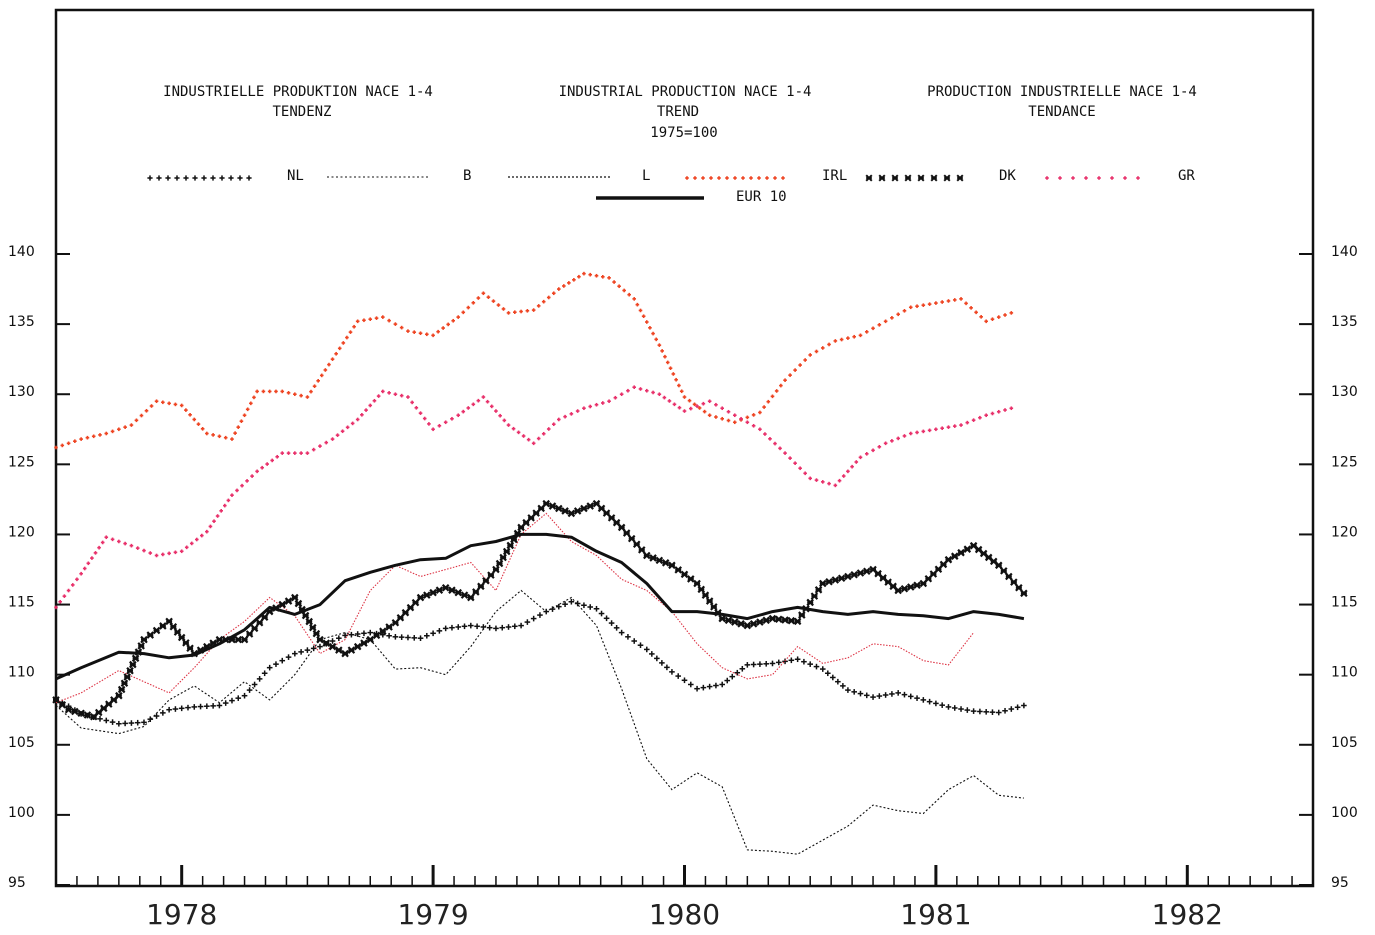  I want to click on y-tick-label-left: 135, so click(21, 322).